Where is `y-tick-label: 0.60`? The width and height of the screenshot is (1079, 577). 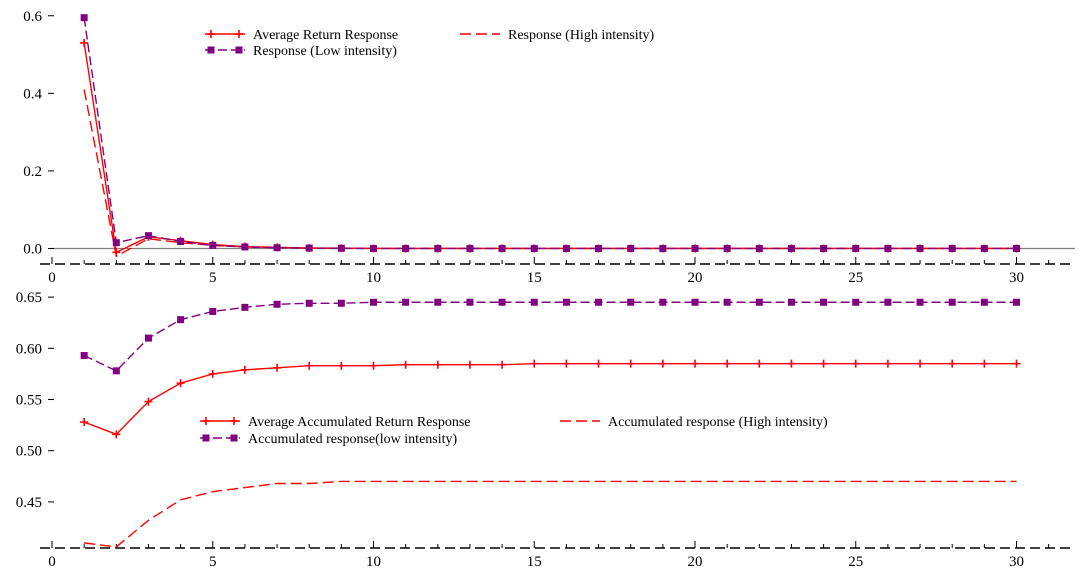
y-tick-label: 0.60 is located at coordinates (29, 349).